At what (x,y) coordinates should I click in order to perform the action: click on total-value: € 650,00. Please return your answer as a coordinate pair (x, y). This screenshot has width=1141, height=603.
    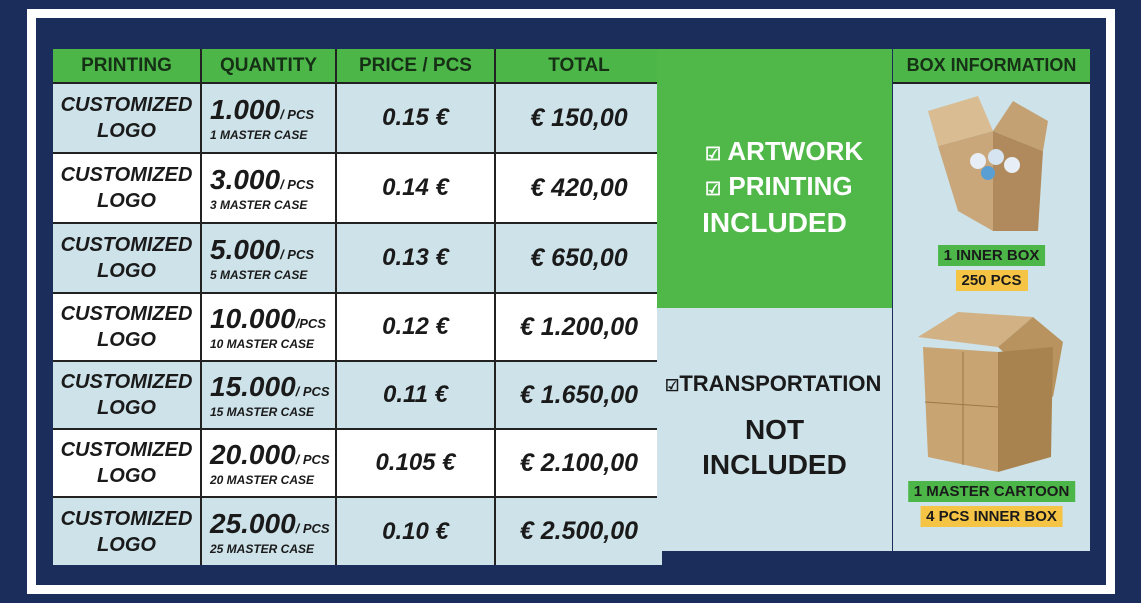
    Looking at the image, I should click on (579, 257).